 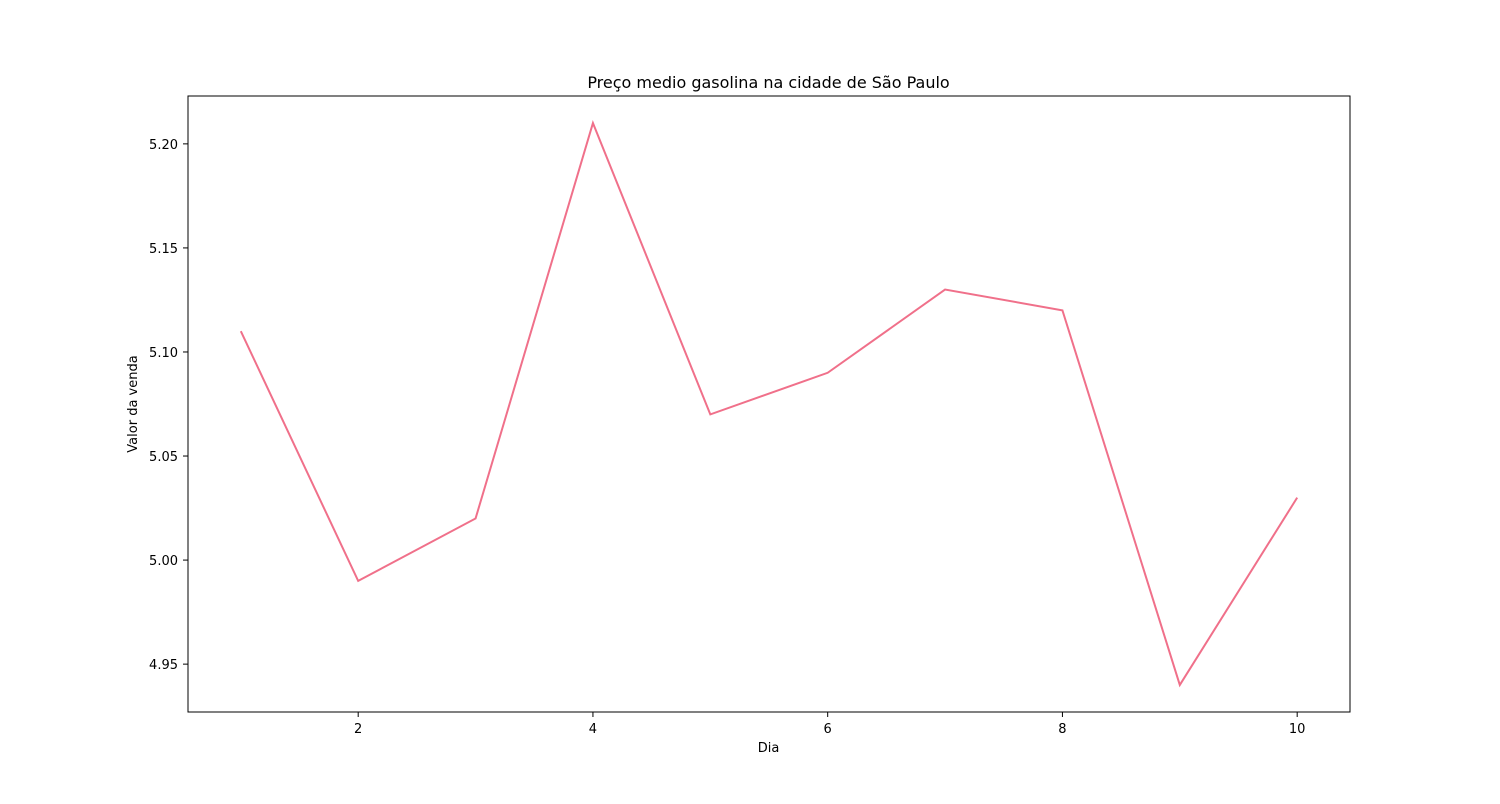 I want to click on y-axis-label: Valor da venda, so click(x=133, y=403).